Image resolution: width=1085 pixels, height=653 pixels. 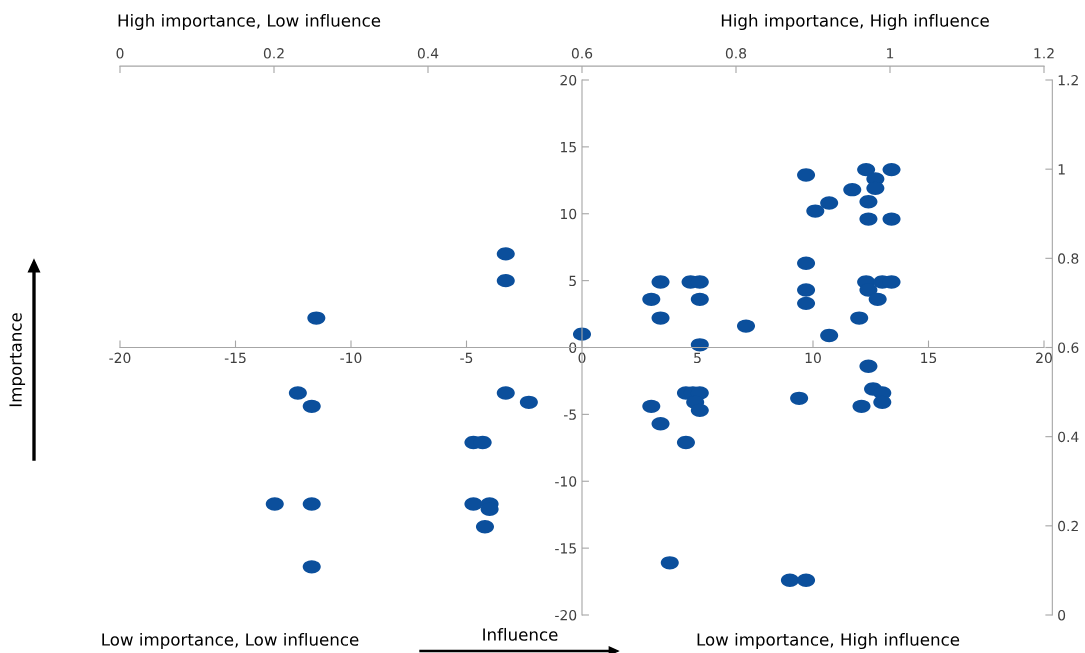 What do you see at coordinates (572, 281) in the screenshot?
I see `y-tick-label: 5` at bounding box center [572, 281].